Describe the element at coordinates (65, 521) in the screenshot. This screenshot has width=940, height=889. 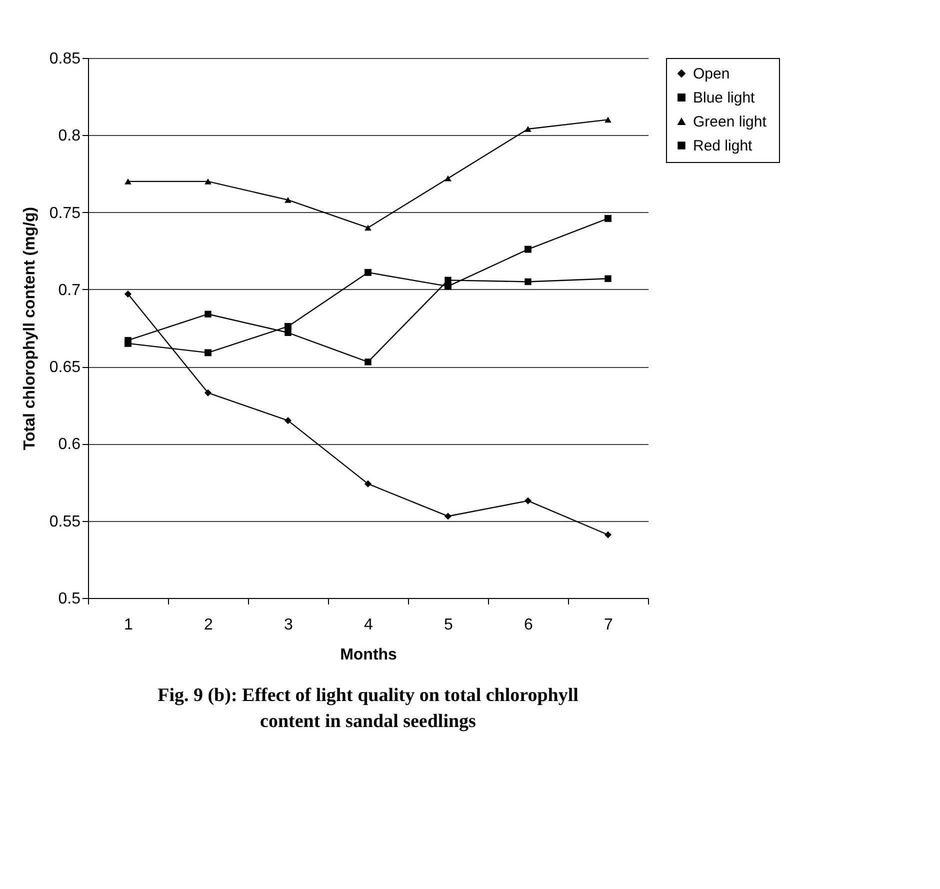
I see `y-tick-label: 0.55` at that location.